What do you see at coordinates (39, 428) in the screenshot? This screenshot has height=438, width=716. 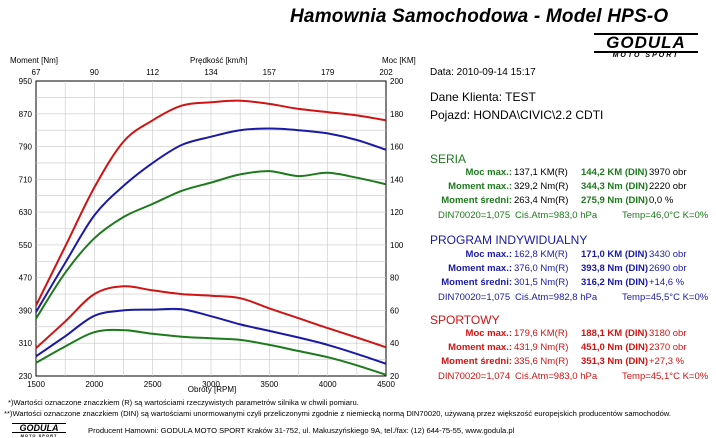 I see `footer-logo-text: GODULA` at bounding box center [39, 428].